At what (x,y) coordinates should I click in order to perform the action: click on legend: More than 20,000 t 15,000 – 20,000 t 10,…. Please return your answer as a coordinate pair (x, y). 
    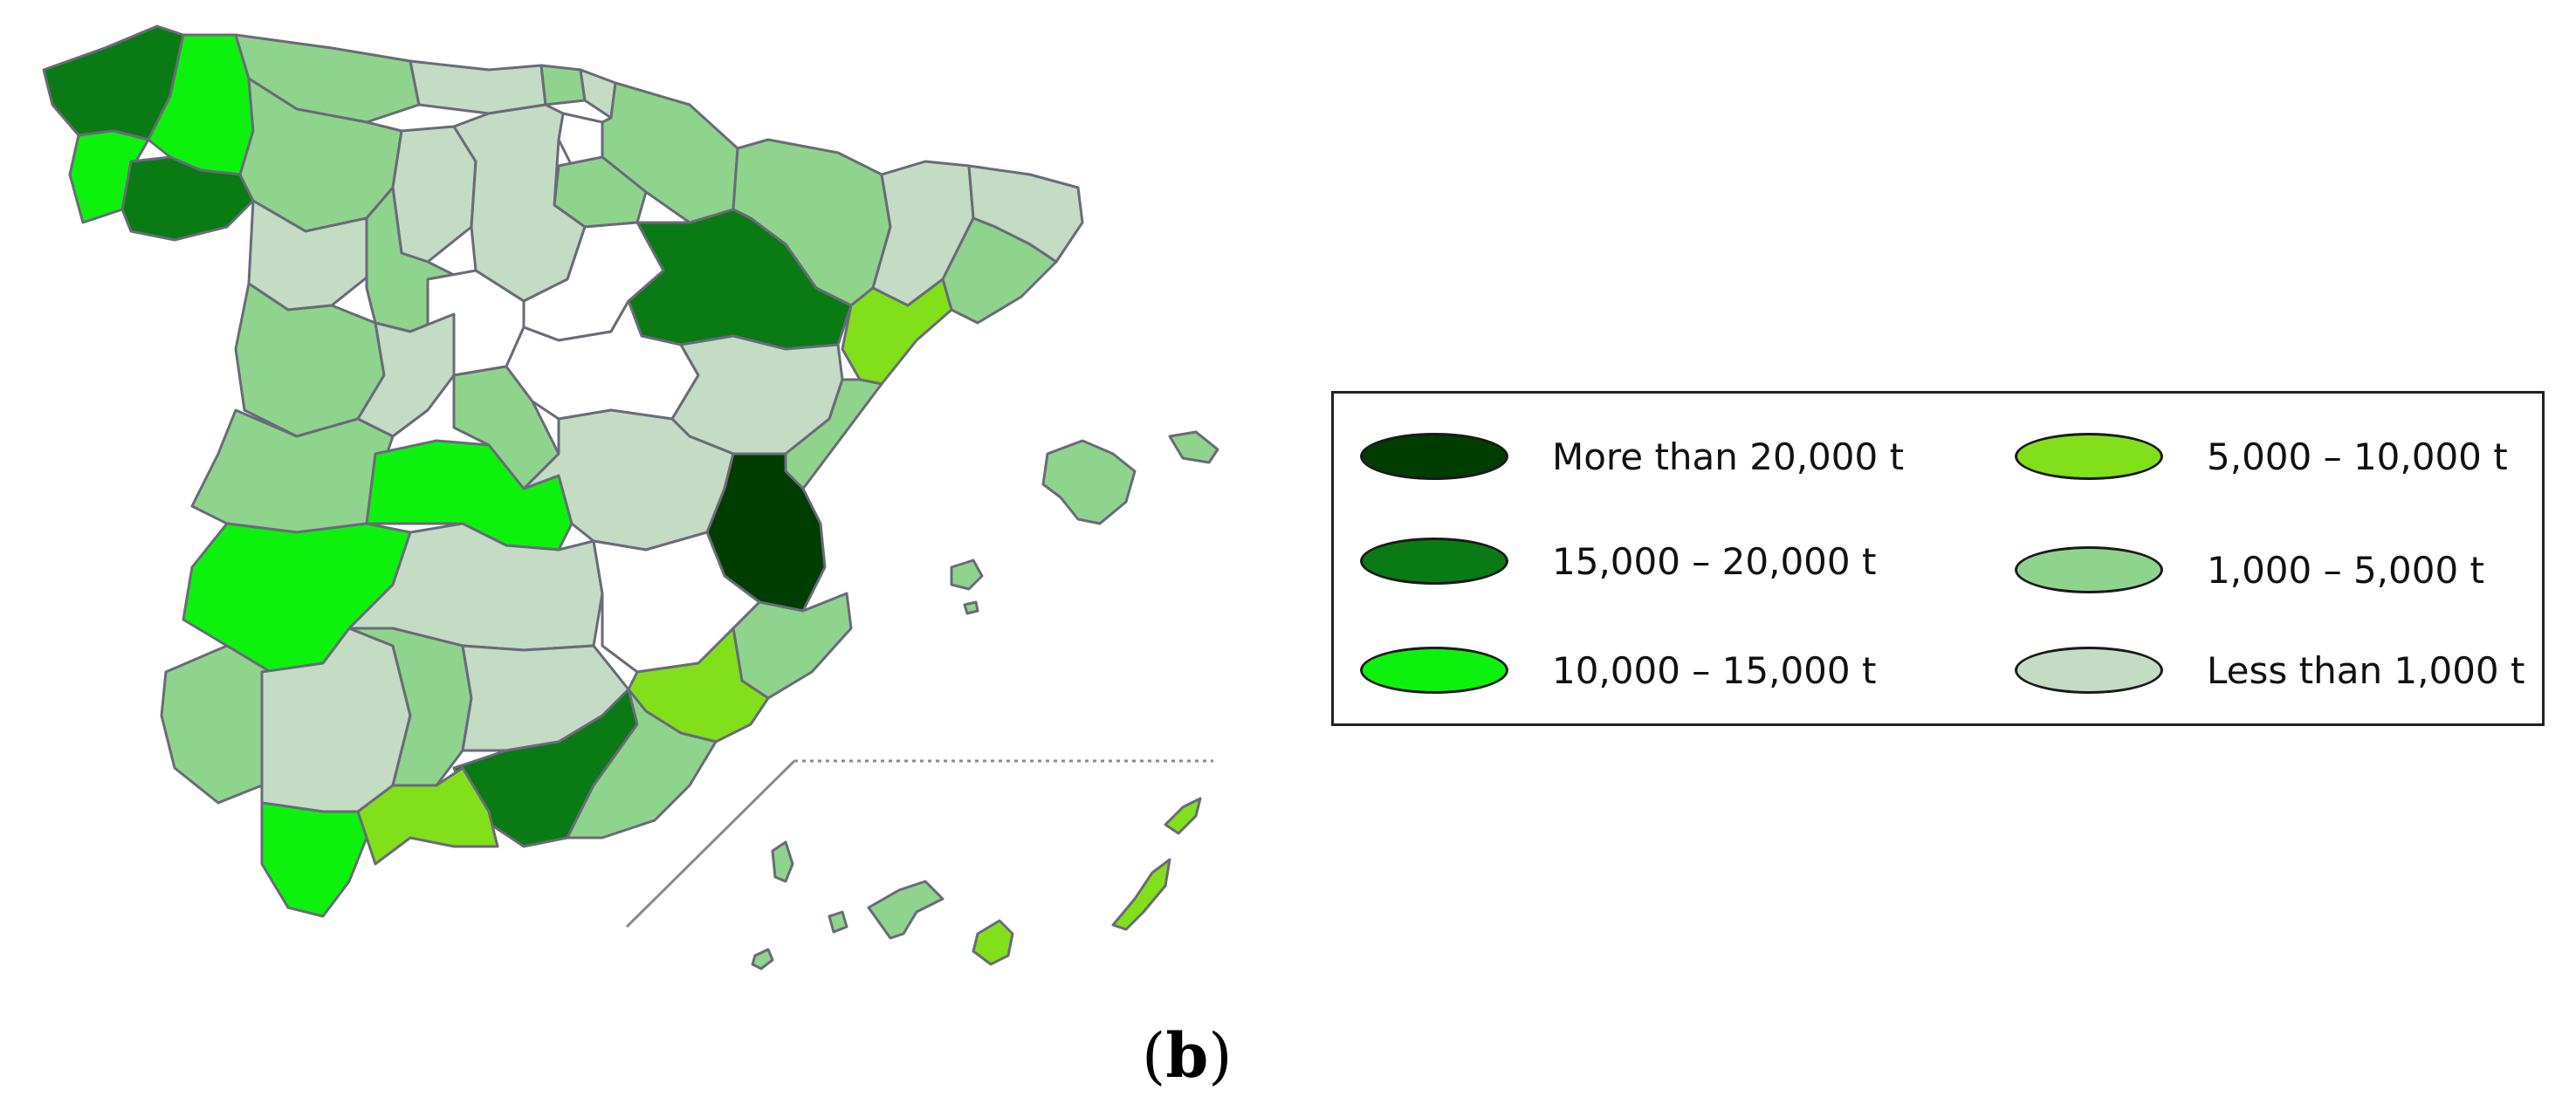
    Looking at the image, I should click on (1938, 558).